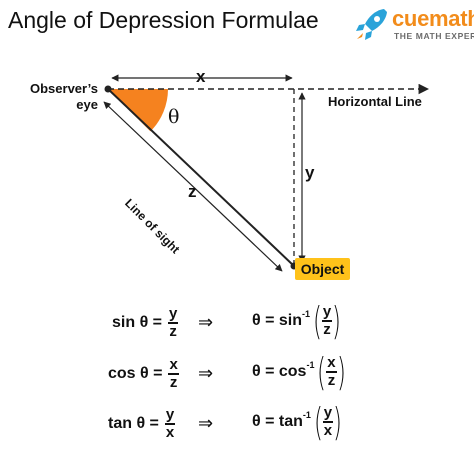 This screenshot has width=474, height=453. I want to click on object-label: Object, so click(322, 269).